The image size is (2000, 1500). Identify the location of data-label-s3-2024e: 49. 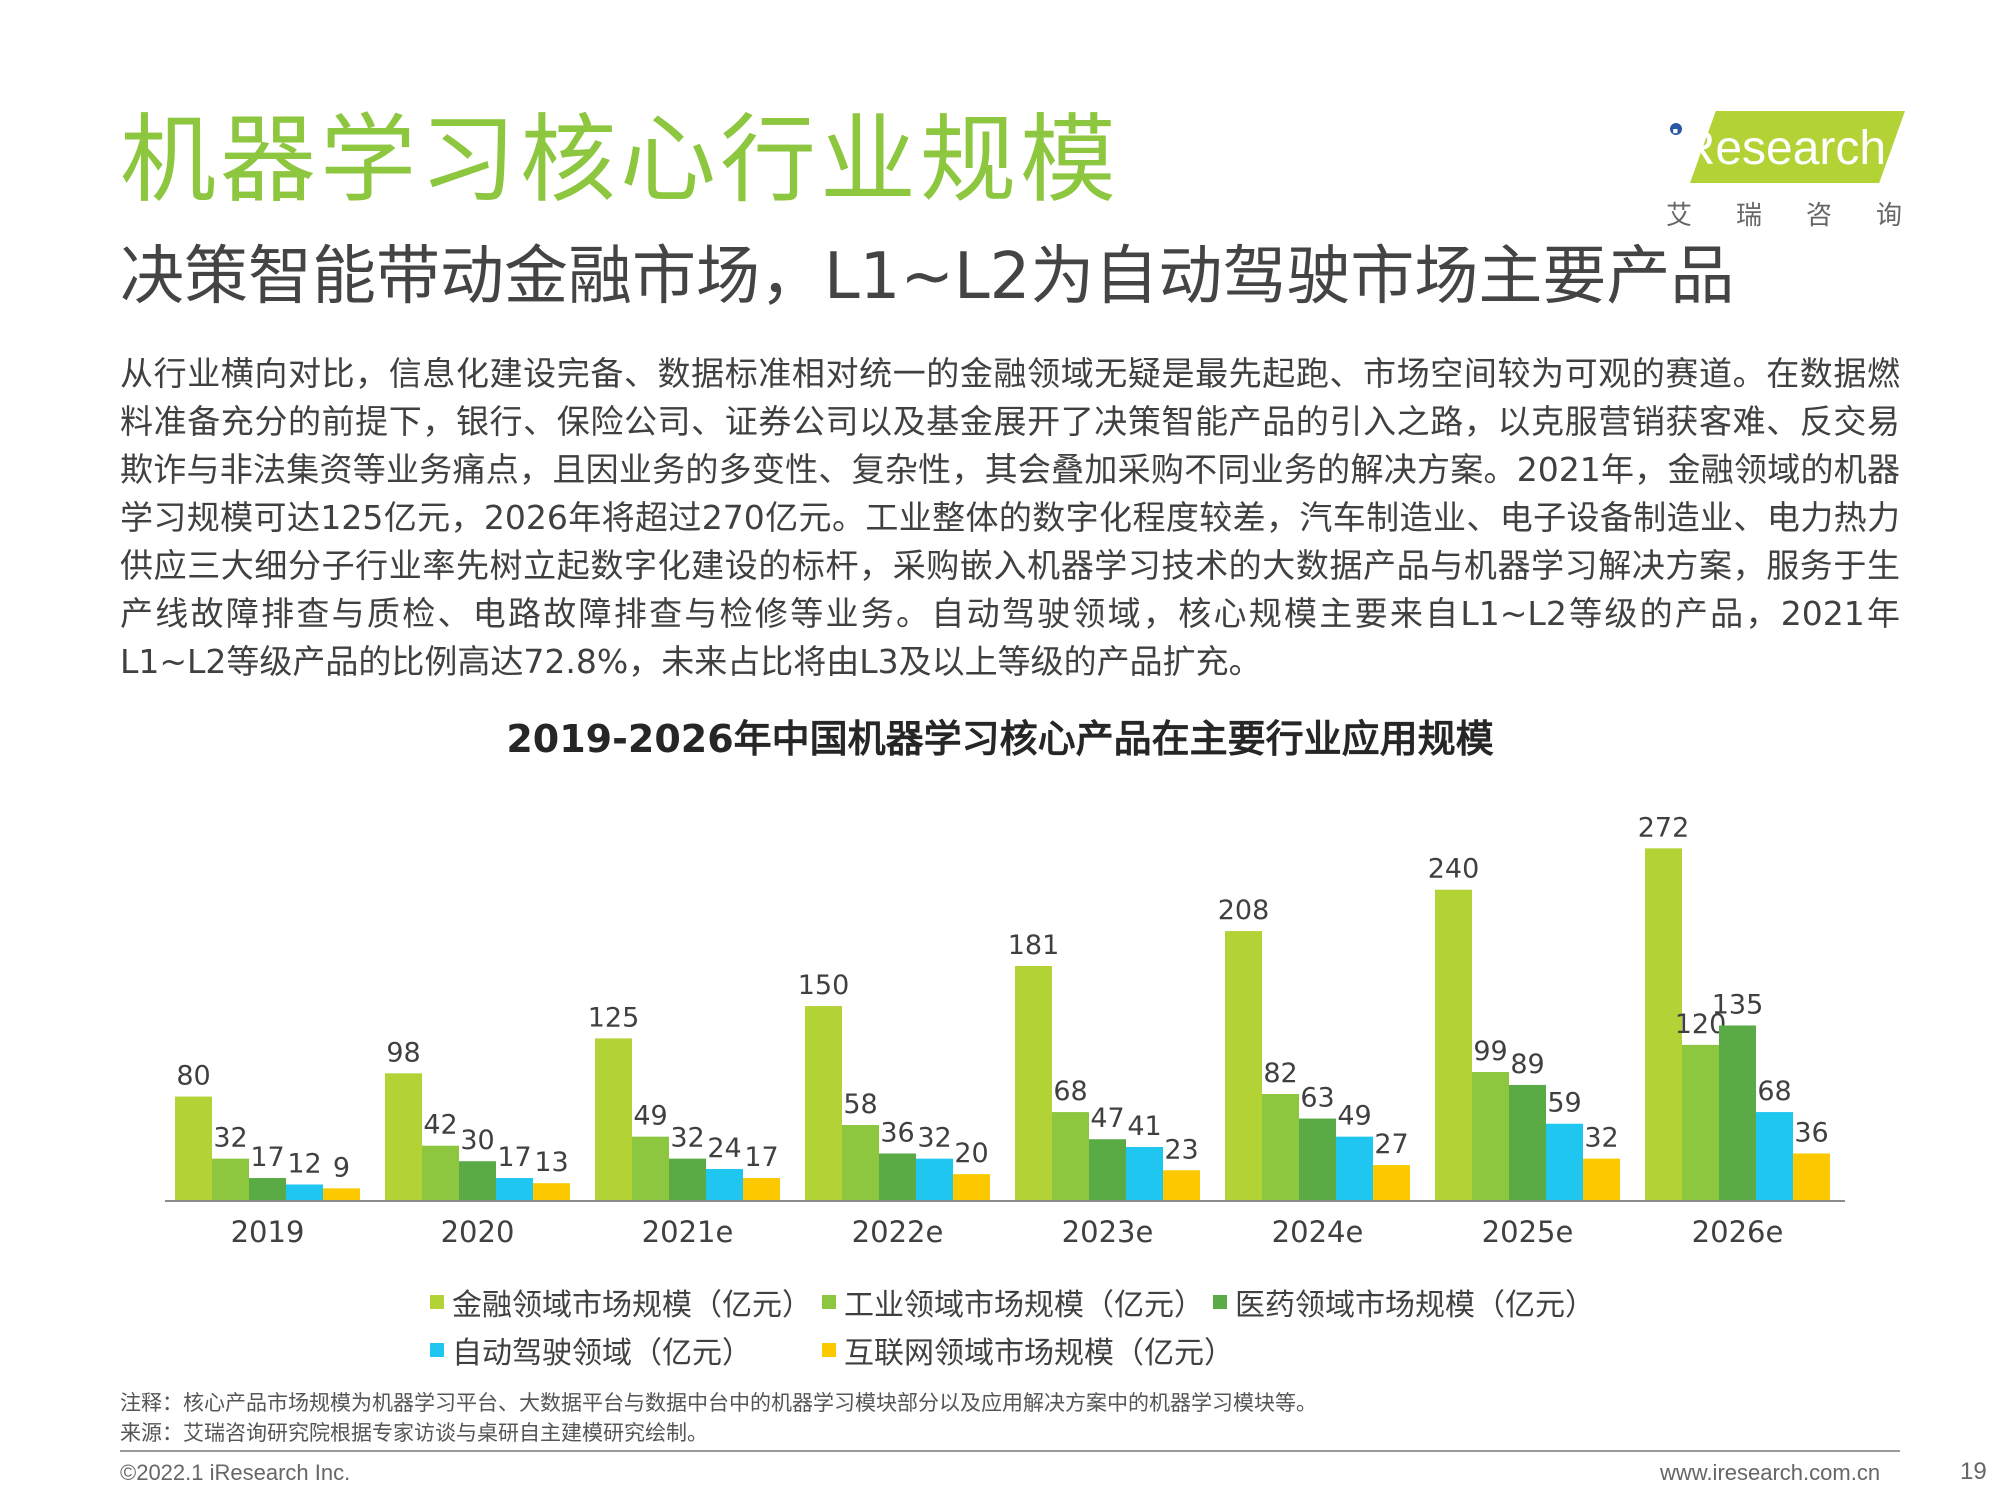
(1354, 1116).